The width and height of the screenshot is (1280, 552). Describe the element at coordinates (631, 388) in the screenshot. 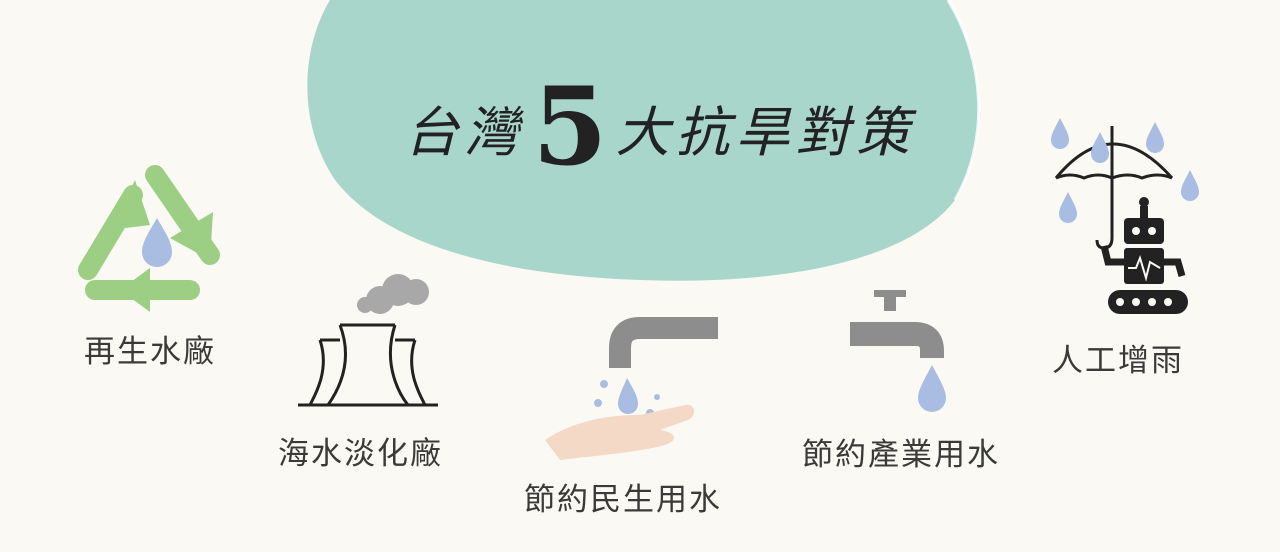

I see `faucet-hand-icon` at that location.